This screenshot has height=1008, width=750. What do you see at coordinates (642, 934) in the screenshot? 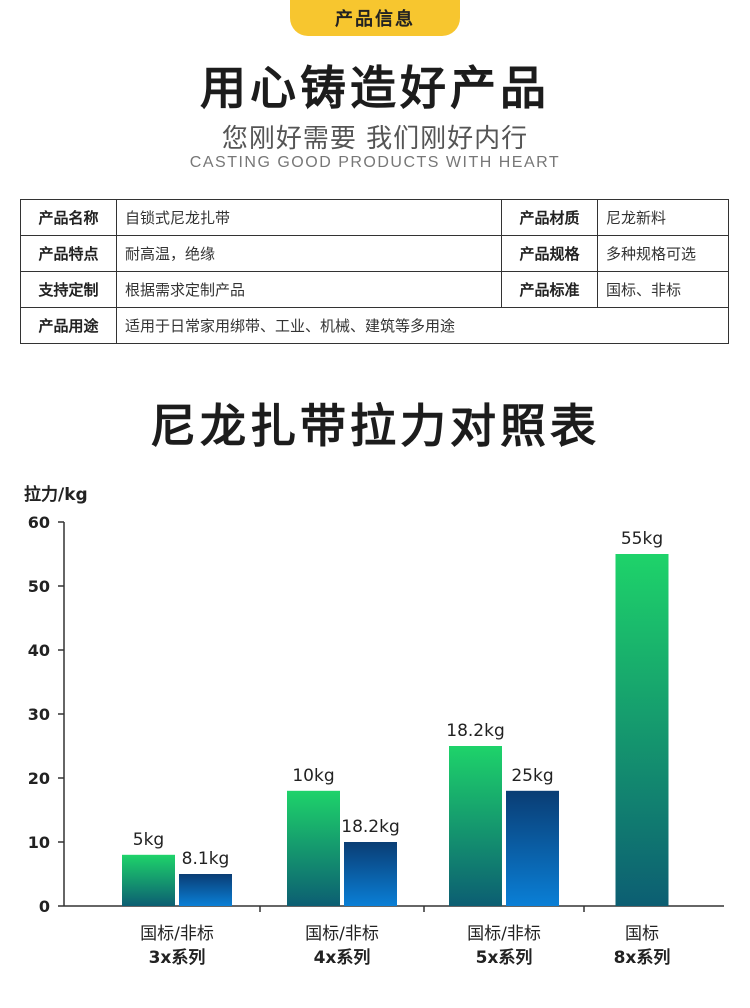
I see `x-category-label: 国标` at bounding box center [642, 934].